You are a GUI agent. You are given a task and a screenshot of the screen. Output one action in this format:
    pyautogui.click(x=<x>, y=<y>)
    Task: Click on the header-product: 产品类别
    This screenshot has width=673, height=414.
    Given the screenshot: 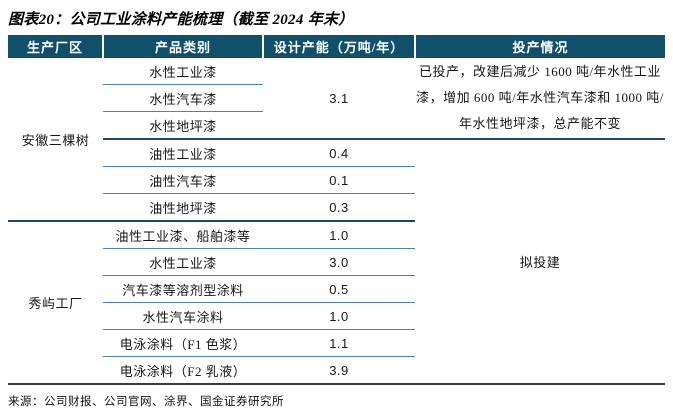 What is the action you would take?
    pyautogui.click(x=182, y=46)
    